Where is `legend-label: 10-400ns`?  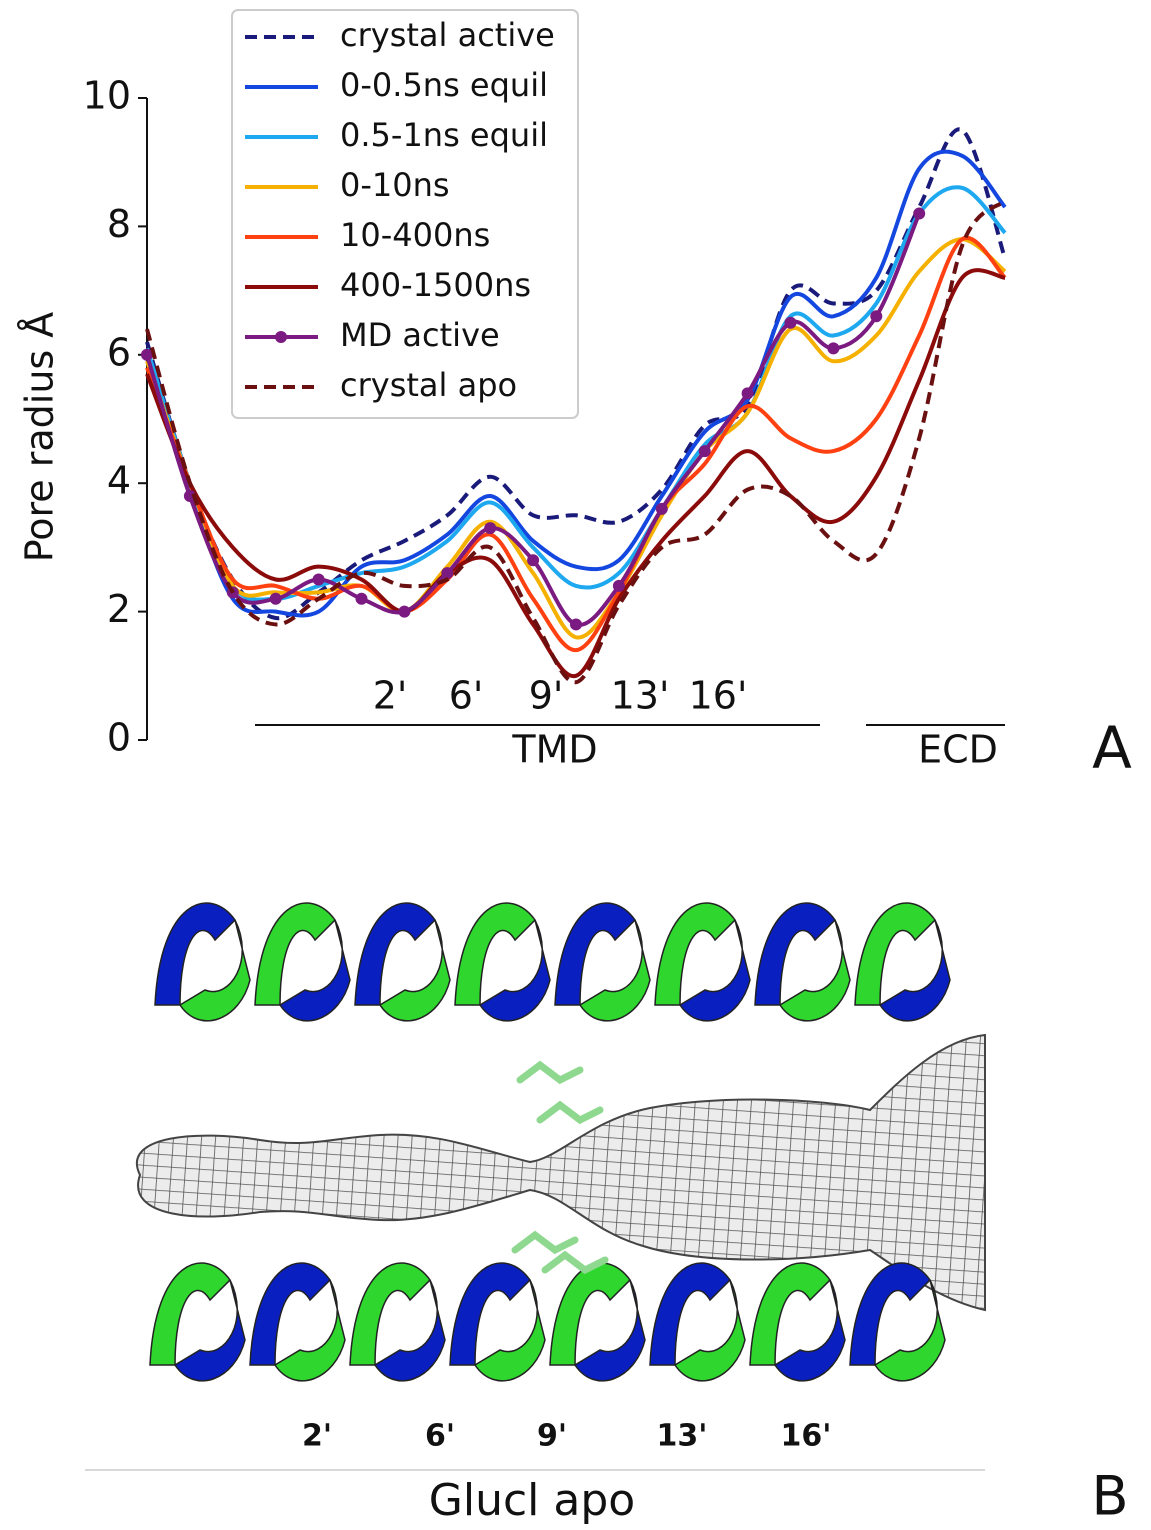
legend-label: 10-400ns is located at coordinates (415, 235).